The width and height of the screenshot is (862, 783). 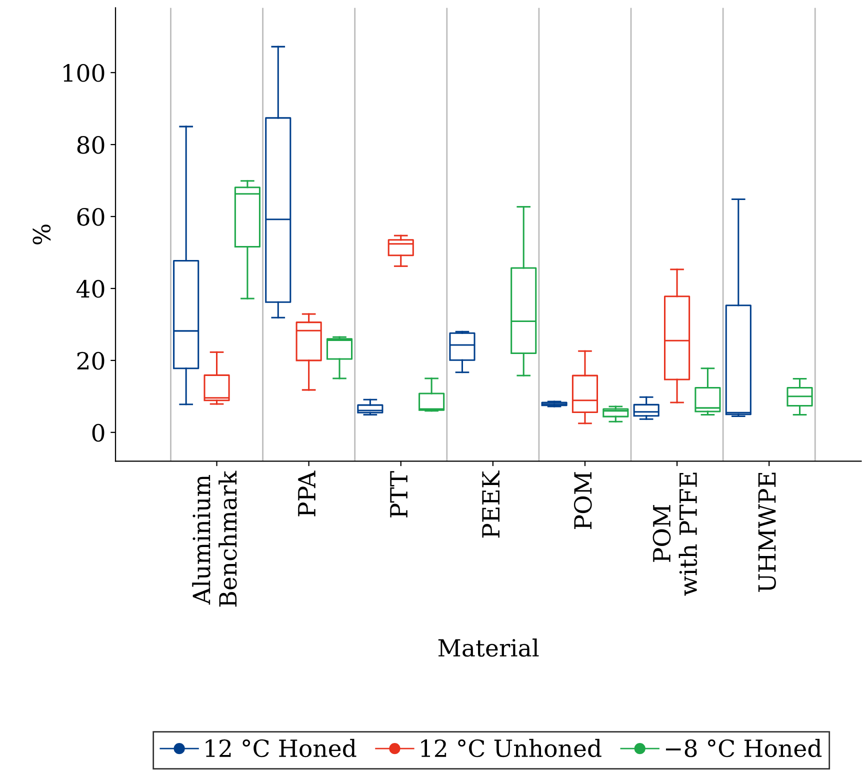 What do you see at coordinates (399, 494) in the screenshot?
I see `x-tick-label: PTT` at bounding box center [399, 494].